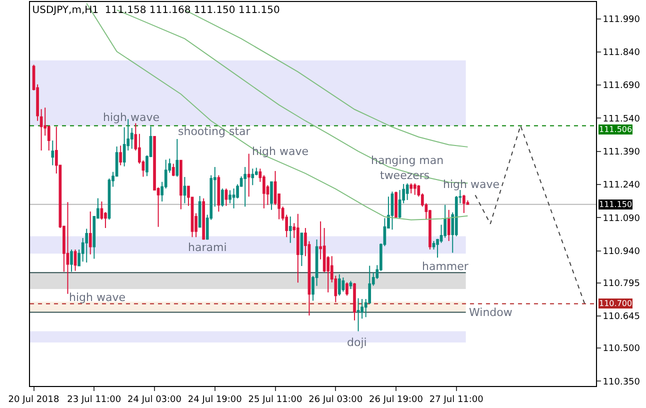 The height and width of the screenshot is (408, 646). What do you see at coordinates (615, 204) in the screenshot?
I see `ref-line-label: 111.150` at bounding box center [615, 204].